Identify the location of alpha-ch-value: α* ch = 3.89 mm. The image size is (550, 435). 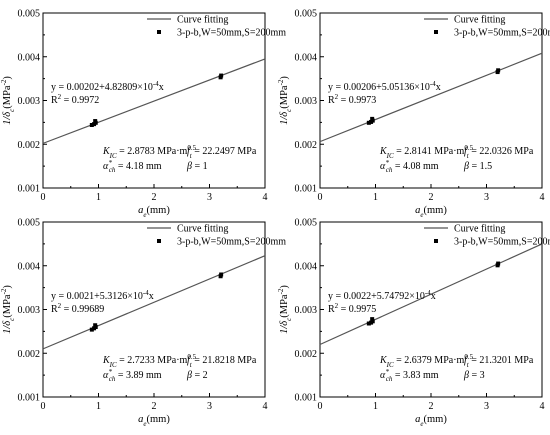
(132, 375).